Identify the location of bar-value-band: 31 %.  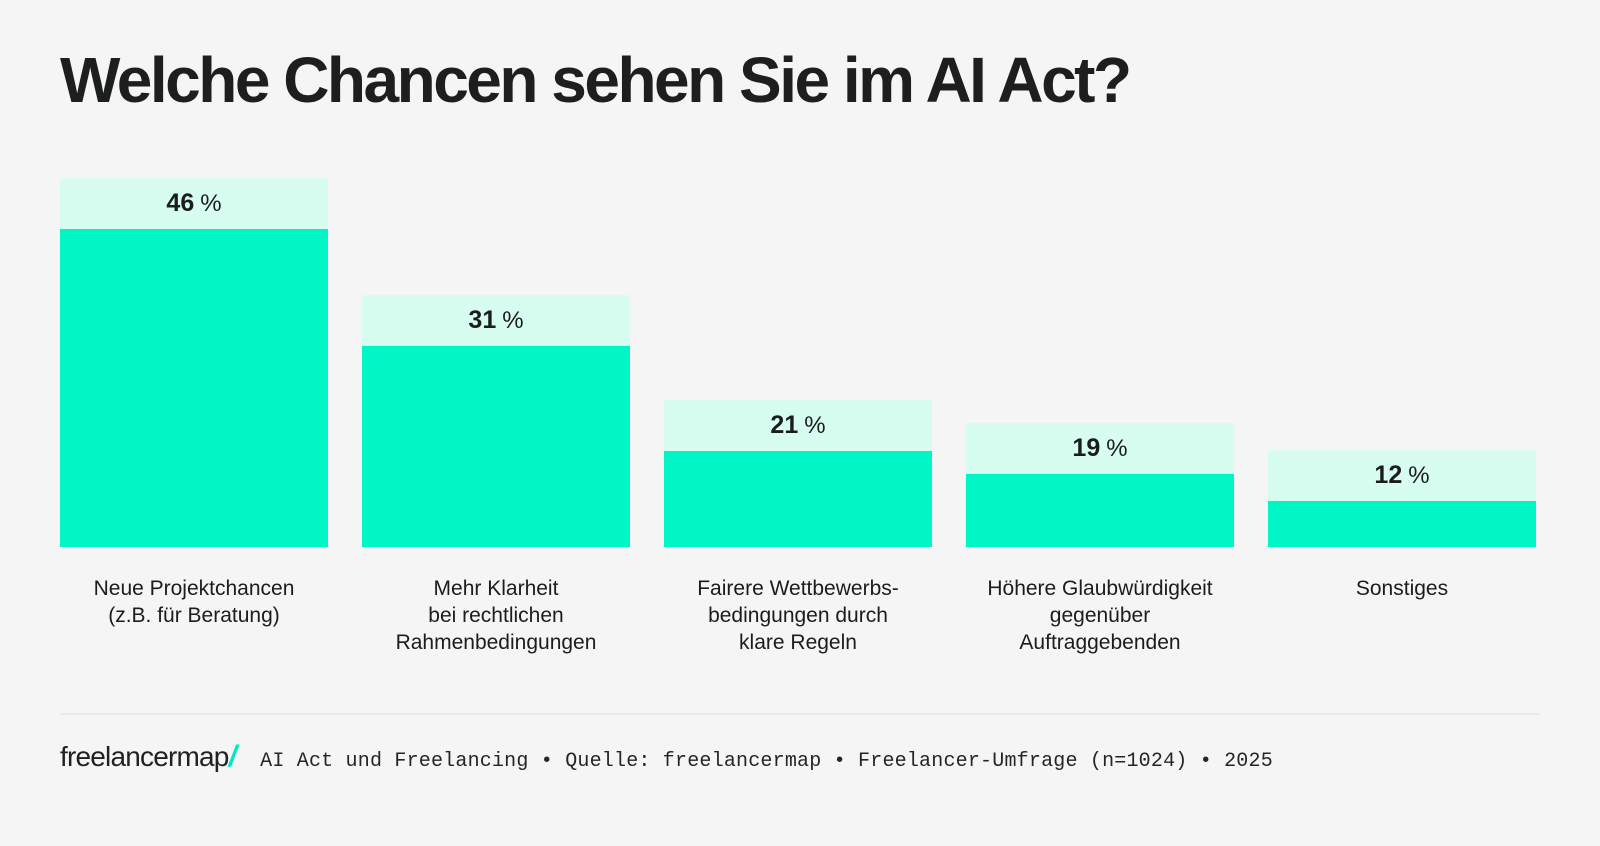
(496, 320).